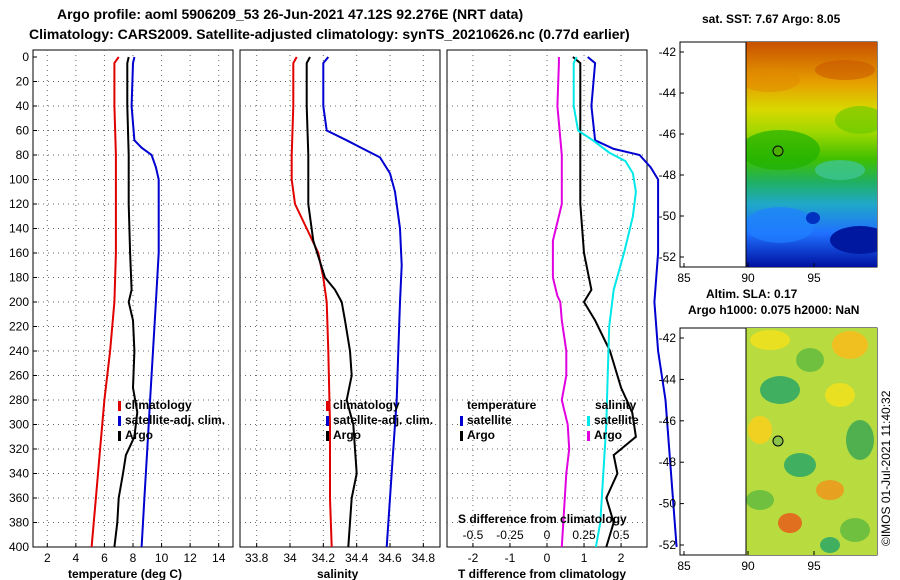 The width and height of the screenshot is (900, 580). I want to click on lat-tick-label: -46, so click(668, 421).